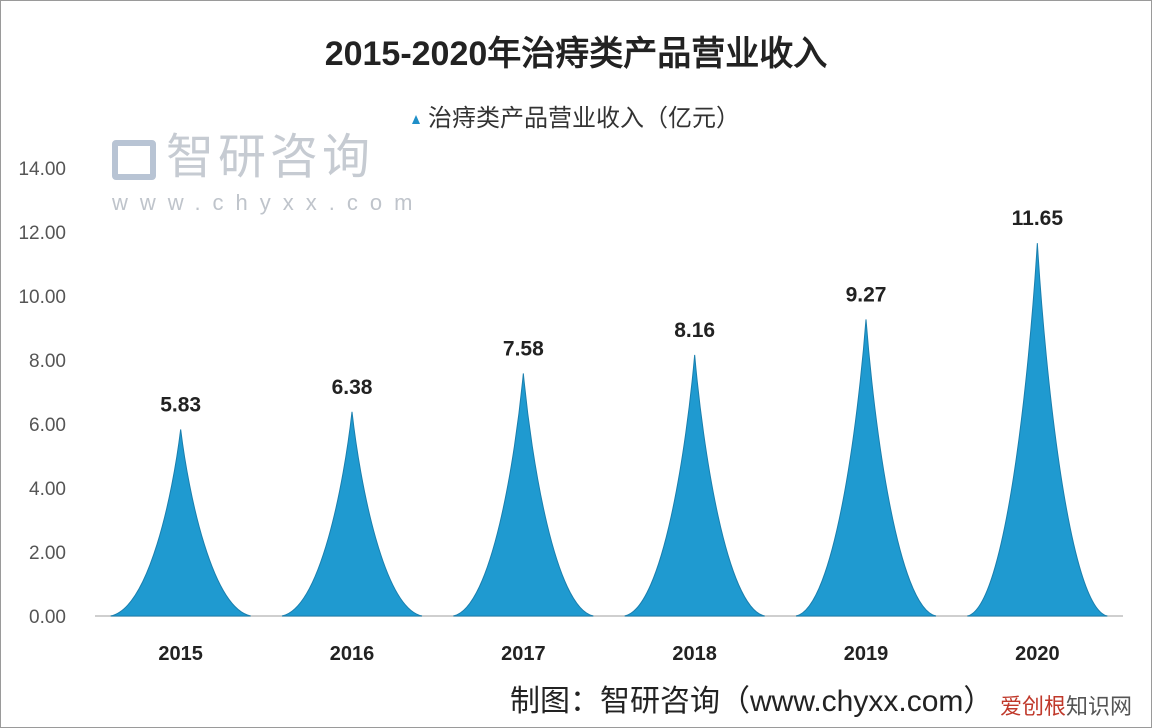  I want to click on x-tick-label: 2019, so click(866, 654).